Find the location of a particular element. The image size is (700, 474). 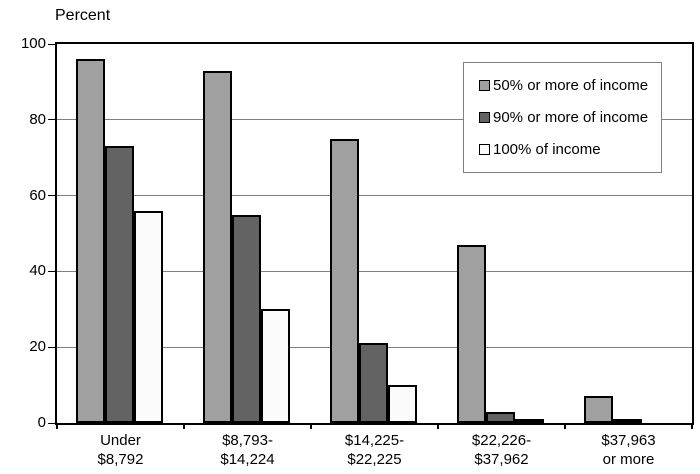

legend-item: 100% of income is located at coordinates (570, 149).